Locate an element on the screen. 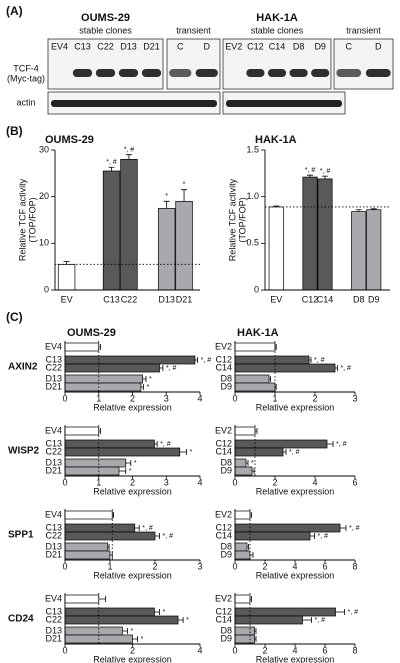  y-tick-label: D9 is located at coordinates (226, 554).